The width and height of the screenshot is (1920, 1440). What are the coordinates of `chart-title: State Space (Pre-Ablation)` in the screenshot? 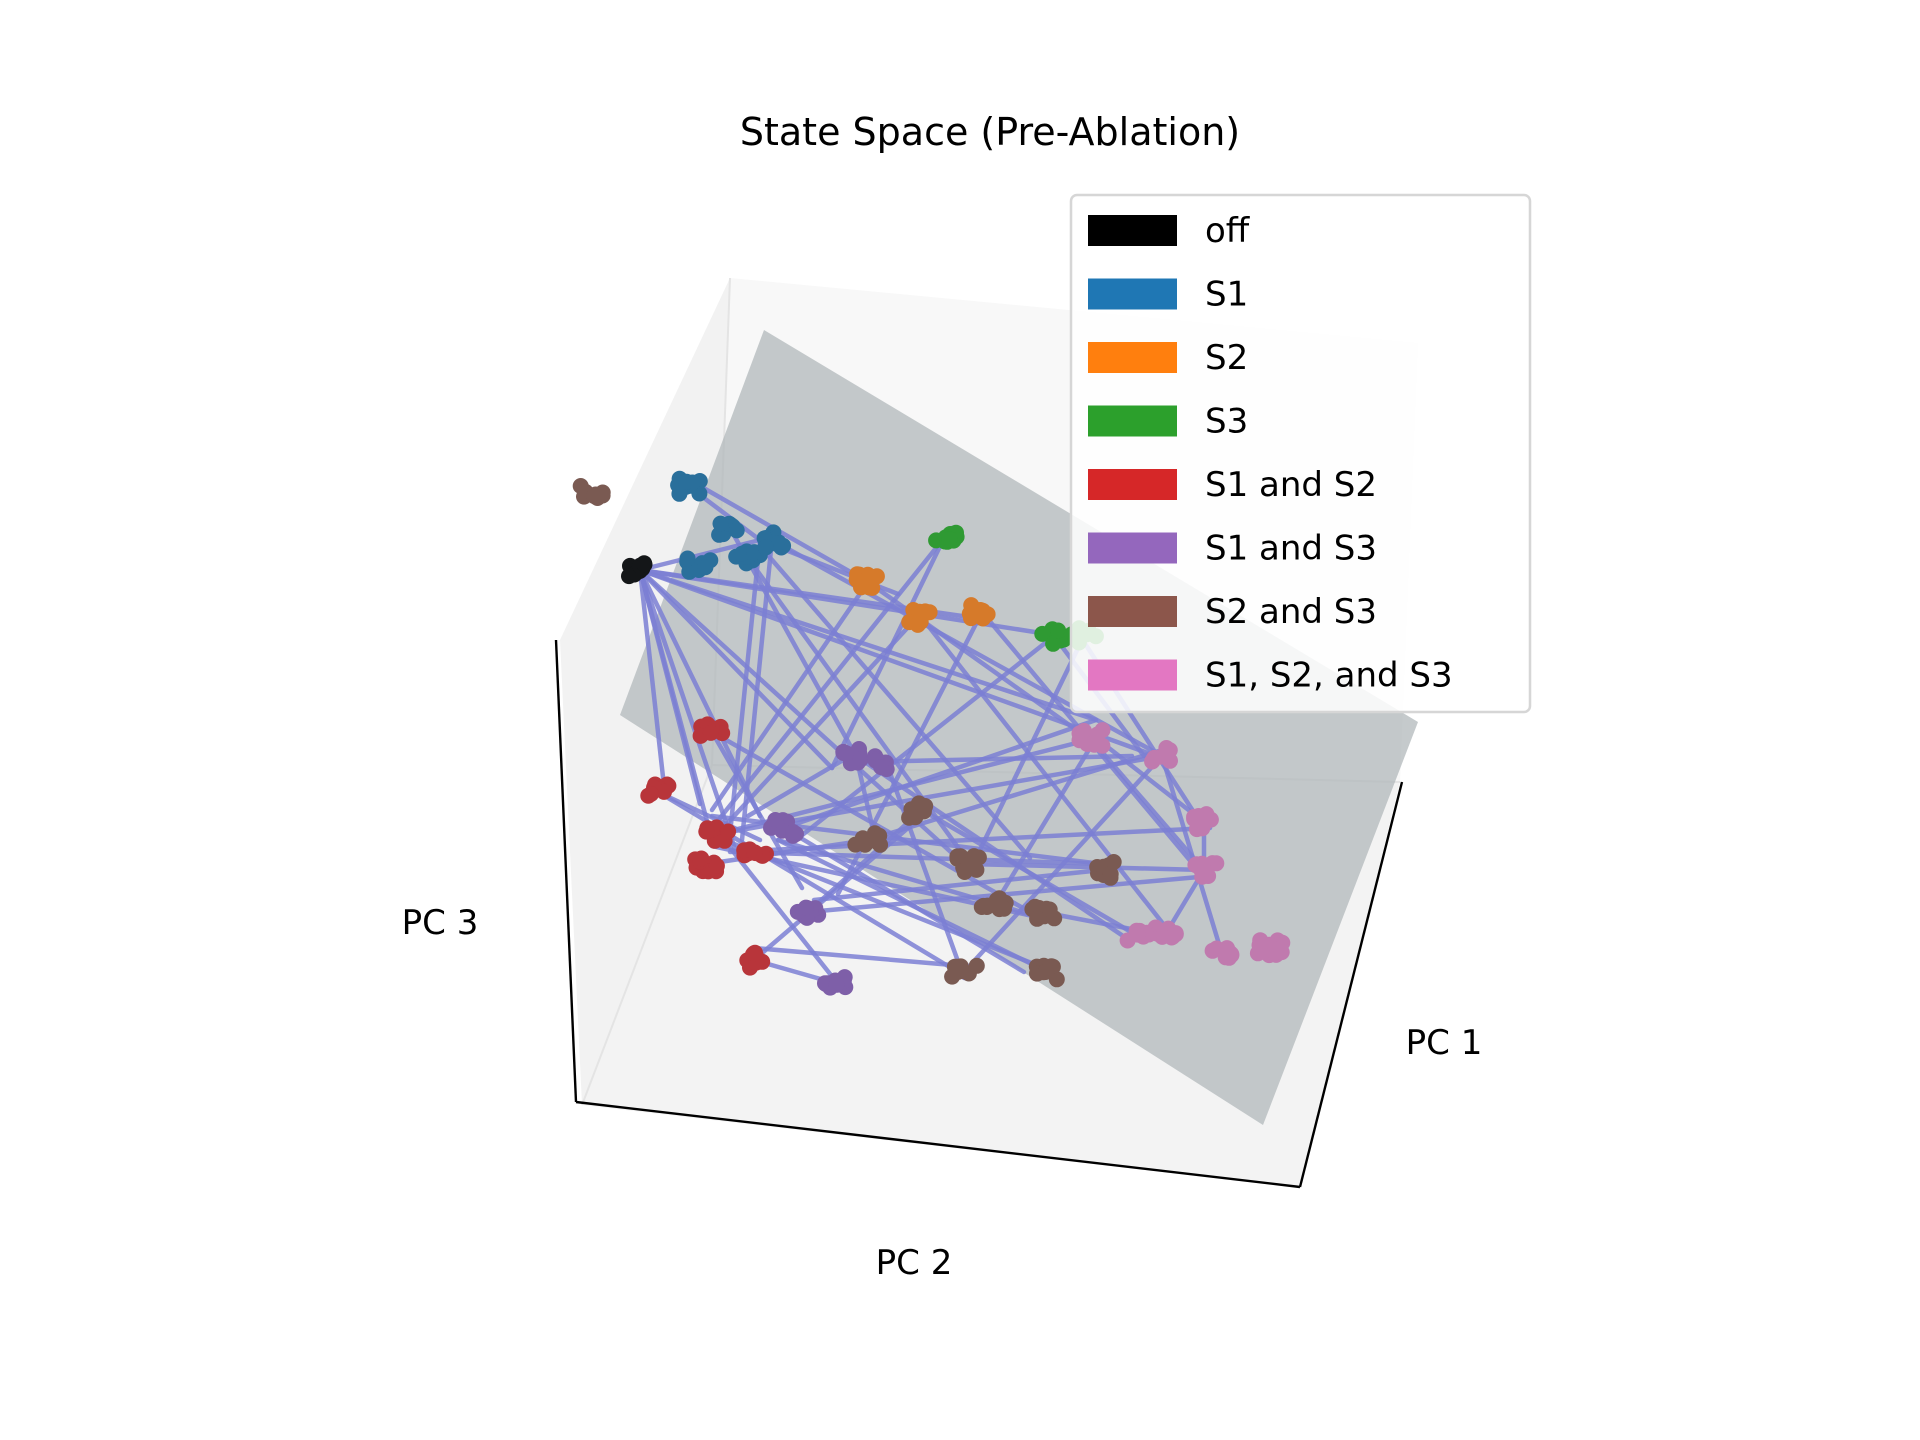 It's located at (990, 132).